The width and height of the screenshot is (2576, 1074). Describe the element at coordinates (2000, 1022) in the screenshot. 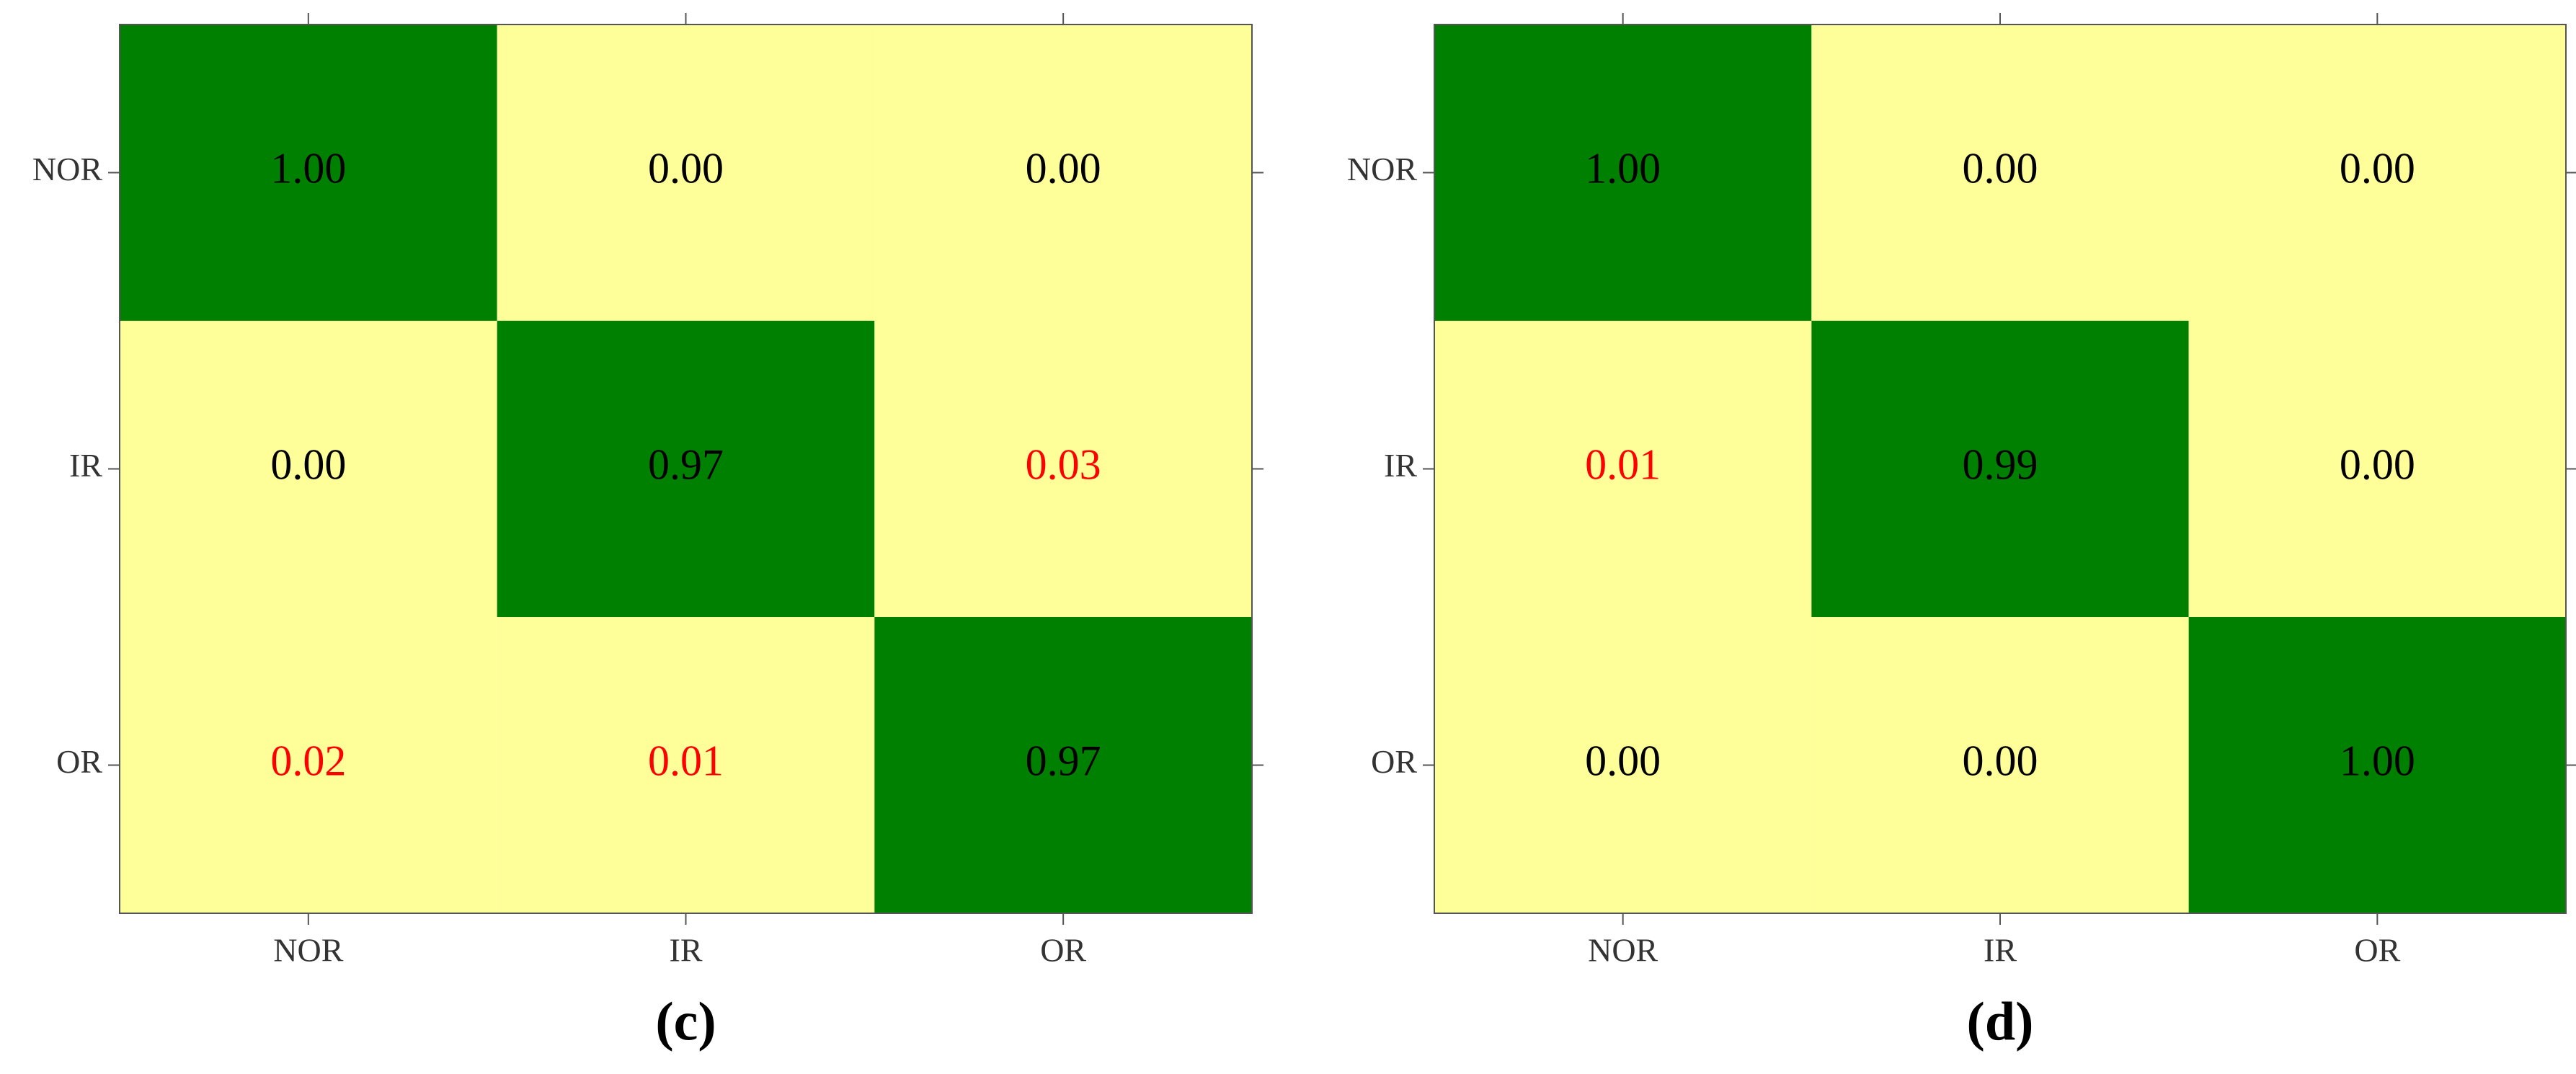

I see `panel-caption: (d)` at that location.